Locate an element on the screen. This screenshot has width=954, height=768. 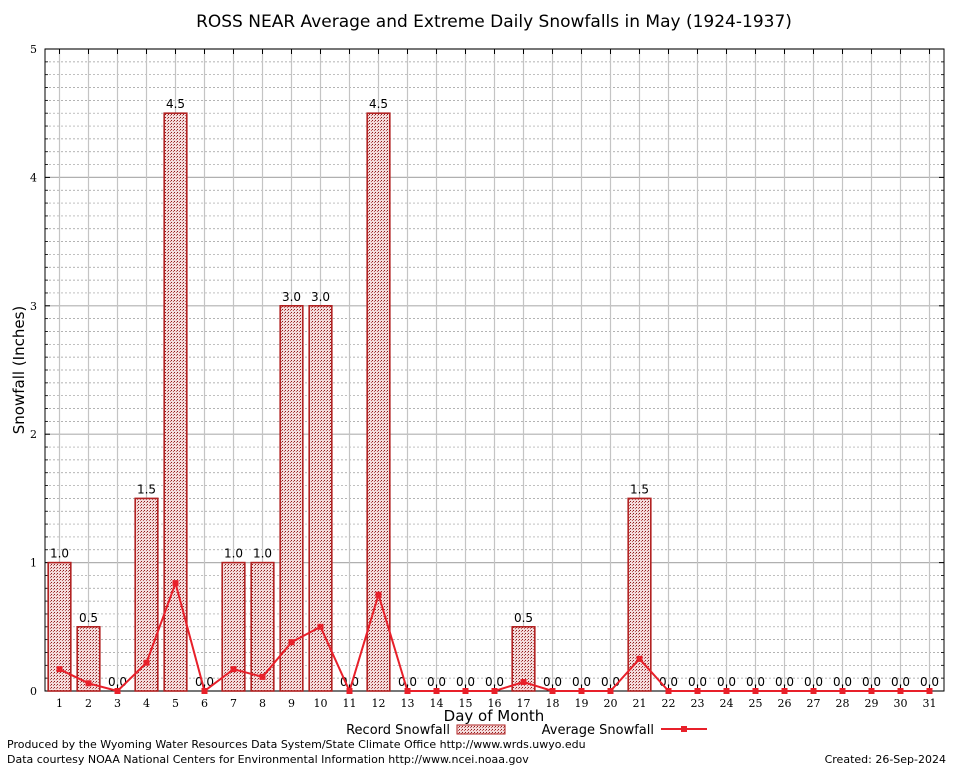
x-tick-label: 27 is located at coordinates (814, 703).